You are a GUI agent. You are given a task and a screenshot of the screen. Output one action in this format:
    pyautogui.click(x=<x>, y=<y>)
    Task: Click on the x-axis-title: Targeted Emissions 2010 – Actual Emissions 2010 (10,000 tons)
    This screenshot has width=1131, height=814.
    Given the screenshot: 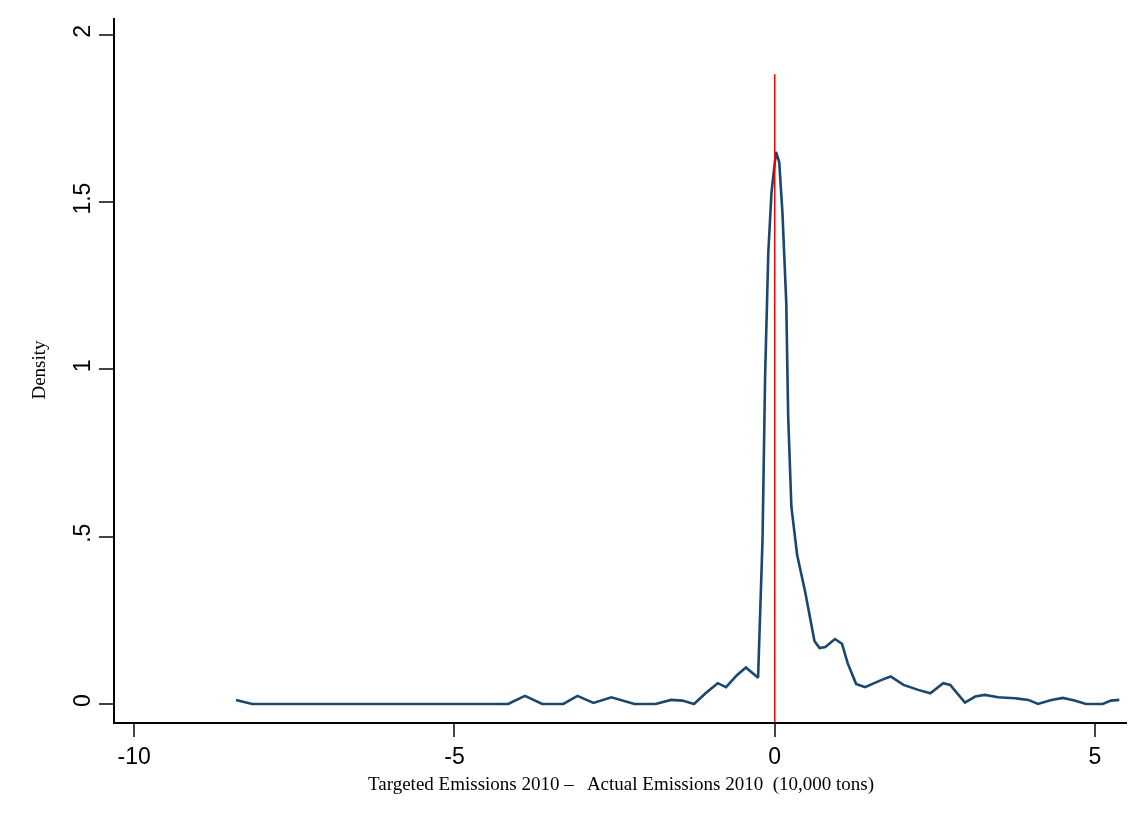 What is the action you would take?
    pyautogui.click(x=621, y=783)
    